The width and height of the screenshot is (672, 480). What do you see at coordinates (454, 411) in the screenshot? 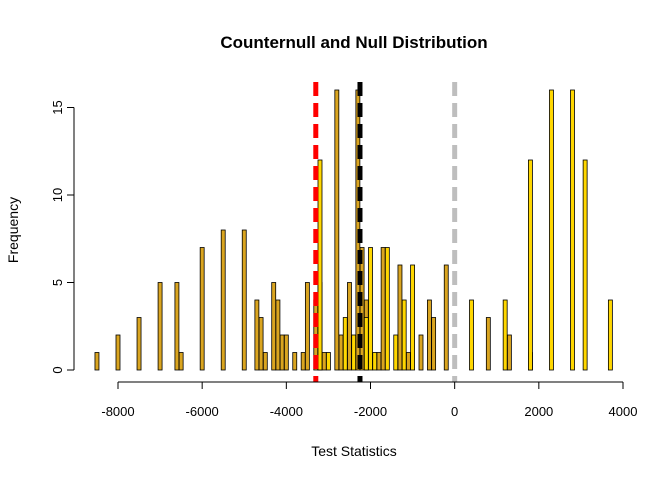
I see `x-tick-label: 0` at bounding box center [454, 411].